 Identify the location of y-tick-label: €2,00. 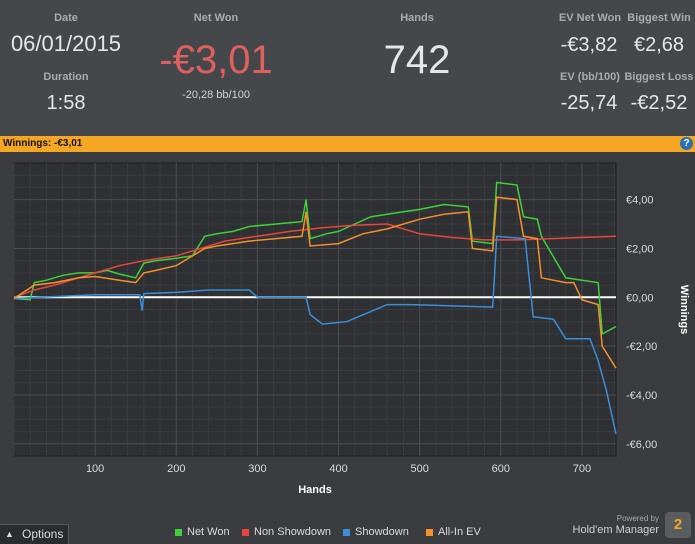
(640, 249).